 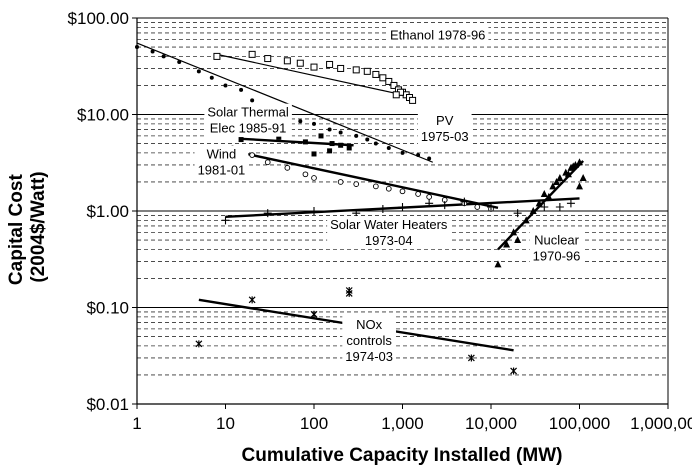 I want to click on x-tick-label: 1,000,000, so click(x=661, y=423).